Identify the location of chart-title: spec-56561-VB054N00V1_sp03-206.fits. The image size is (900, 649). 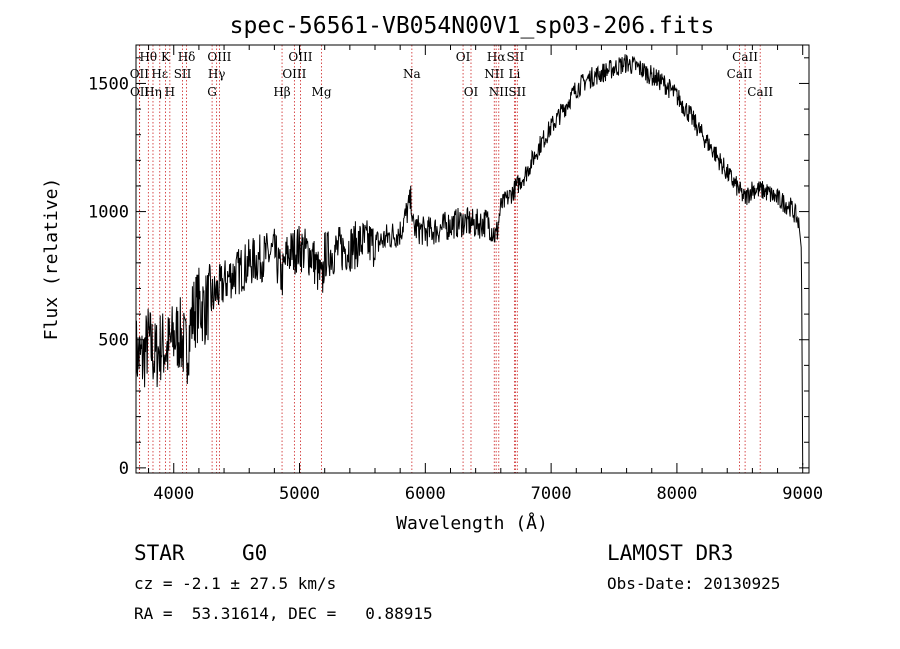
(472, 26).